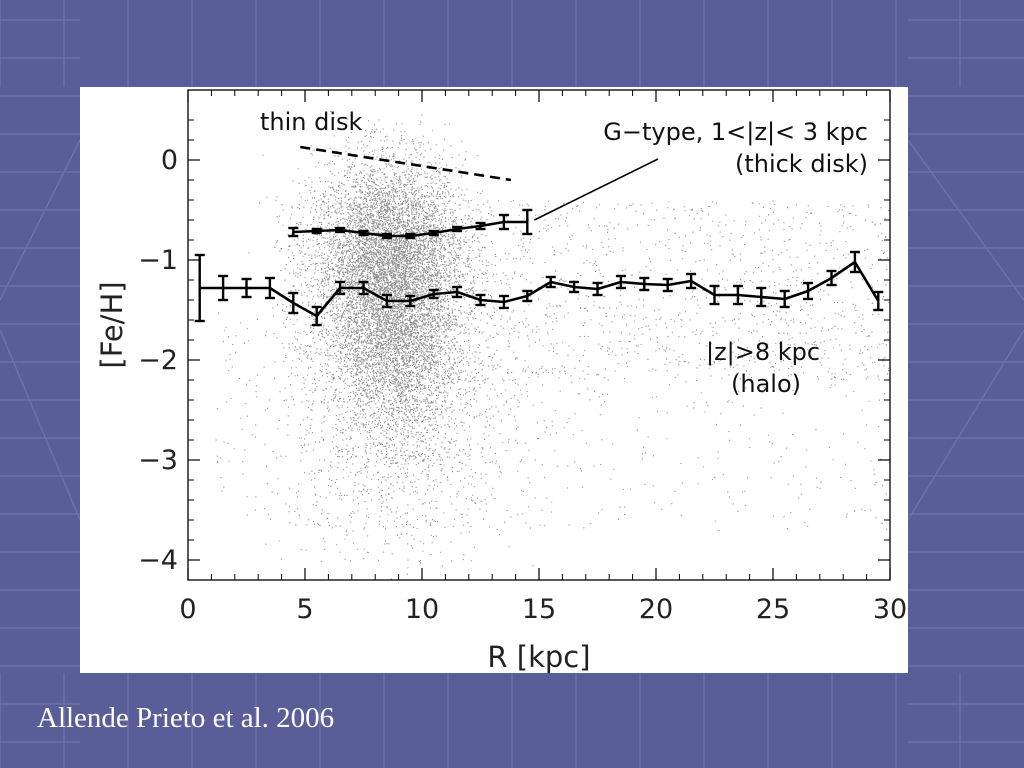 This screenshot has width=1024, height=768. What do you see at coordinates (538, 656) in the screenshot?
I see `x-axis-label: R [kpc]` at bounding box center [538, 656].